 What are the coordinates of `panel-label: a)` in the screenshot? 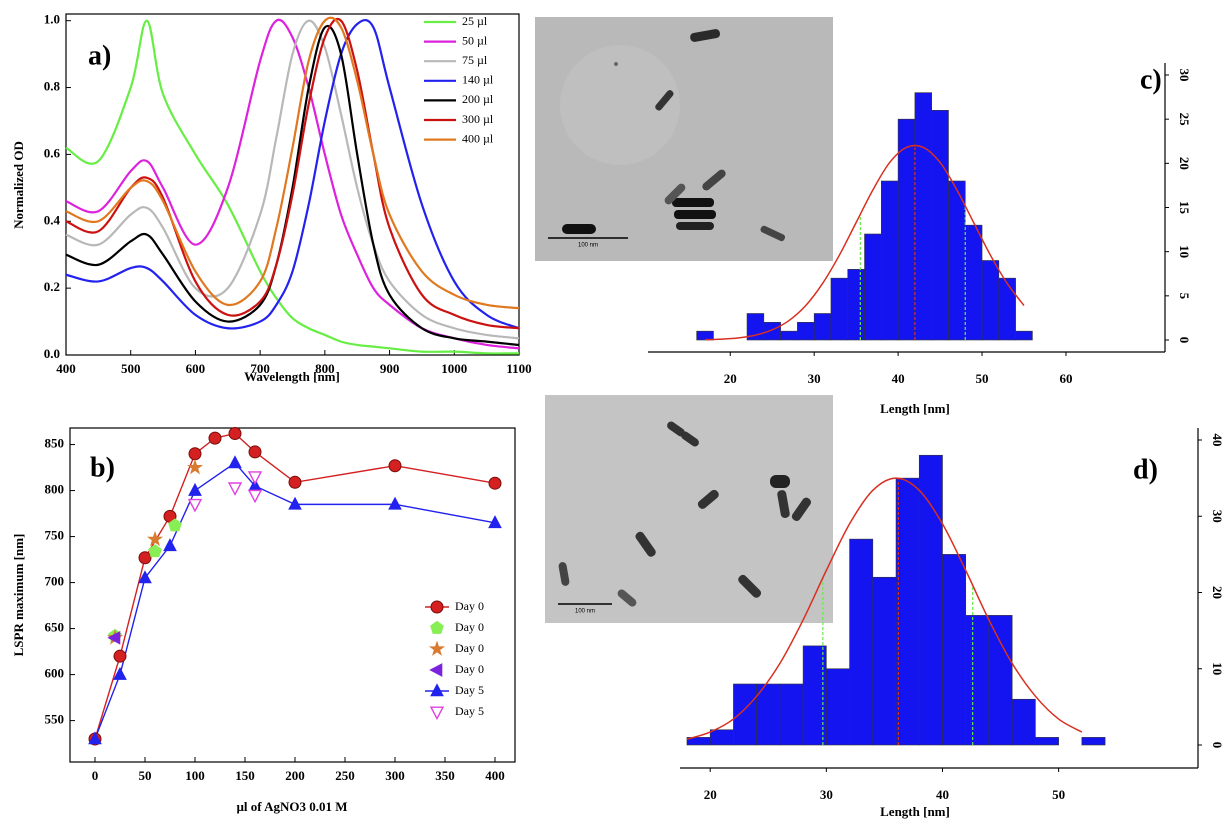 It's located at (99, 55).